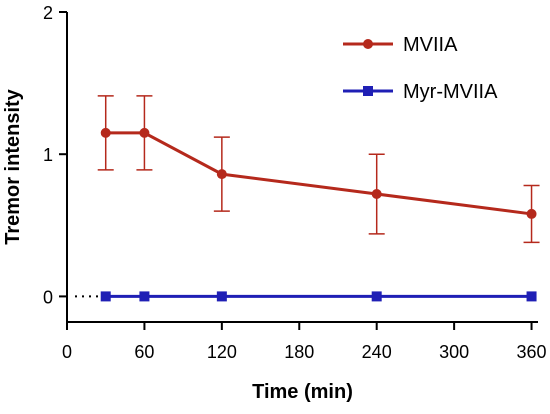  Describe the element at coordinates (420, 68) in the screenshot. I see `legend: MVIIA Myr-MVIIA` at that location.